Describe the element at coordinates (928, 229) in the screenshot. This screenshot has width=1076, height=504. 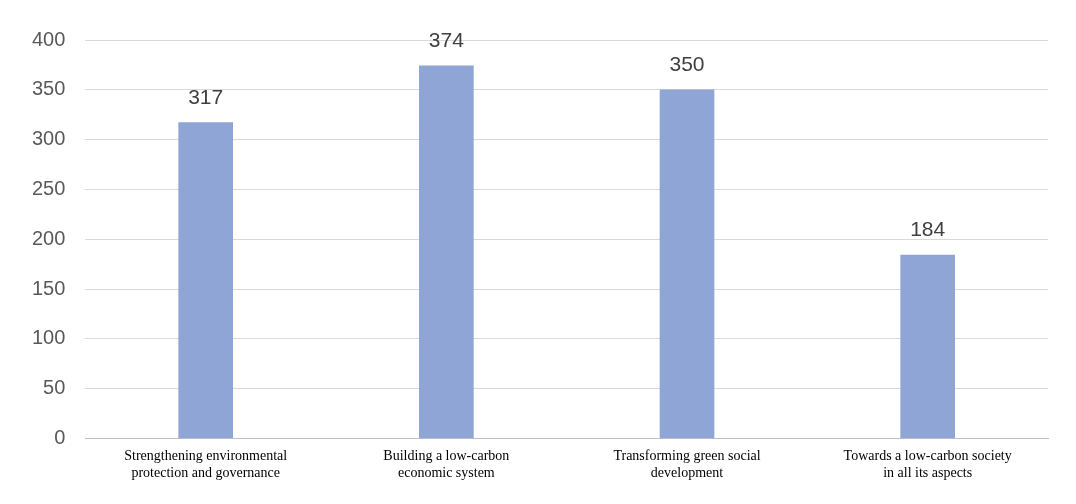
I see `data-label: 184` at that location.